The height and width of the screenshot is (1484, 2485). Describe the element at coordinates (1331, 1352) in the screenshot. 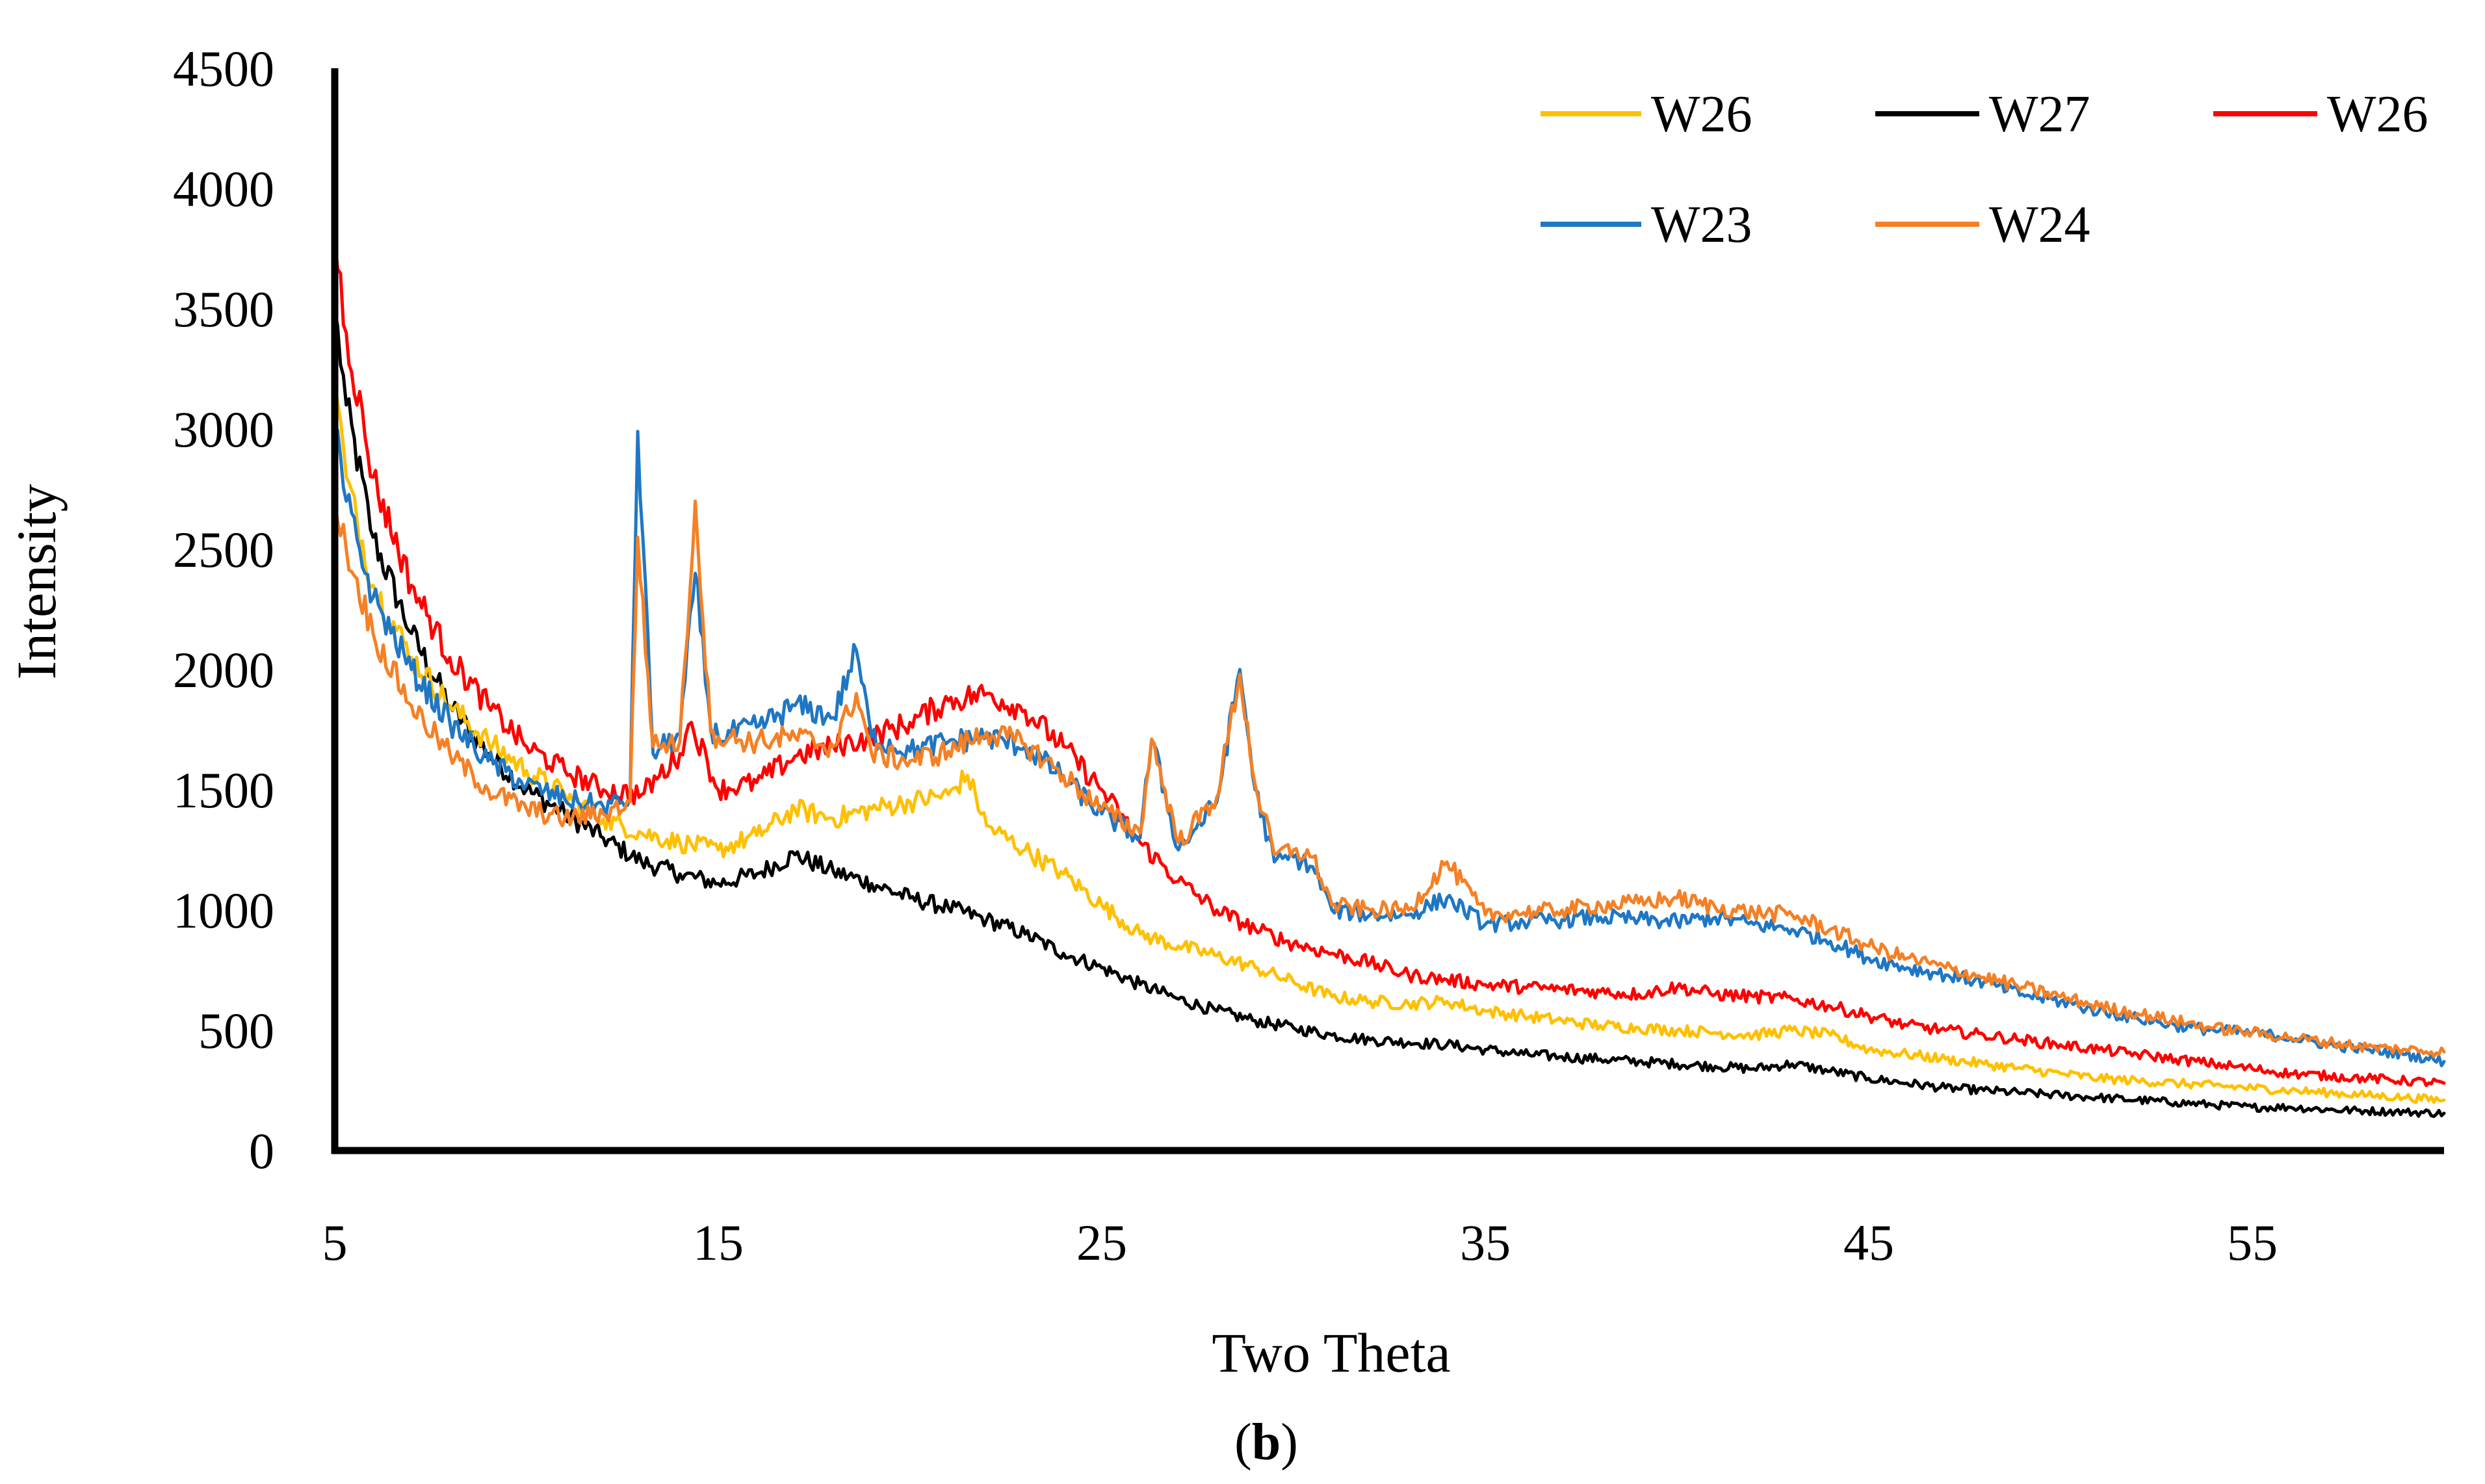

I see `x-axis-title: Two Theta` at that location.